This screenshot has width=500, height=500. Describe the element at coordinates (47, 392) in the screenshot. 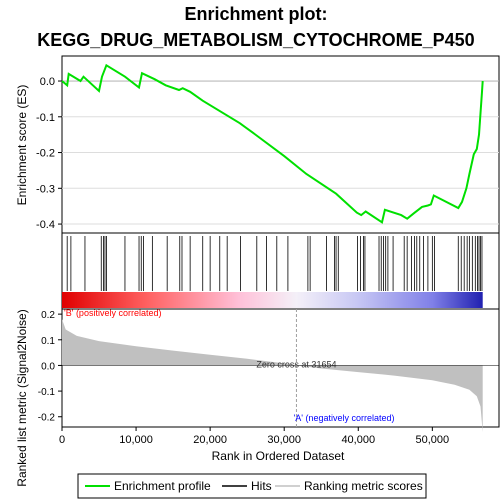

I see `metric-tick-label: -0.1` at that location.